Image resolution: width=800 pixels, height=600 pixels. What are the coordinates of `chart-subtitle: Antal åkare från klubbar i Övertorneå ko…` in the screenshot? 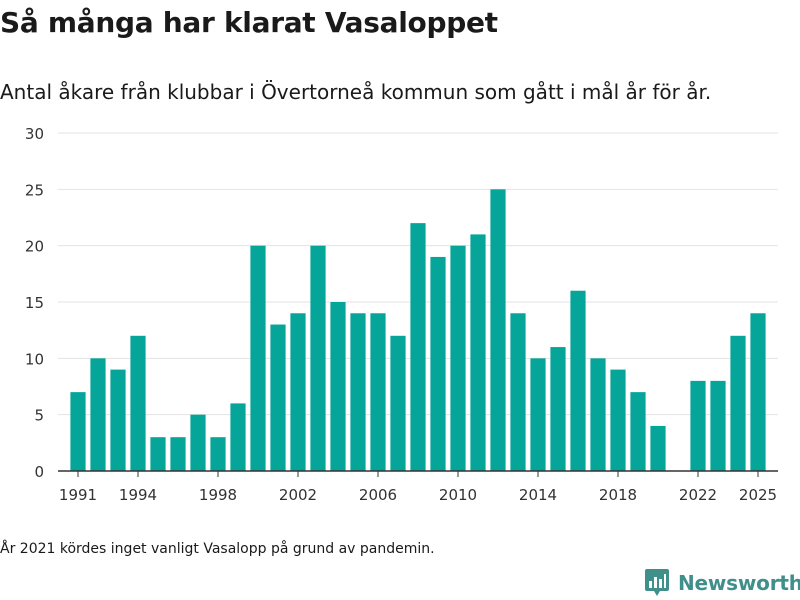 It's located at (356, 92).